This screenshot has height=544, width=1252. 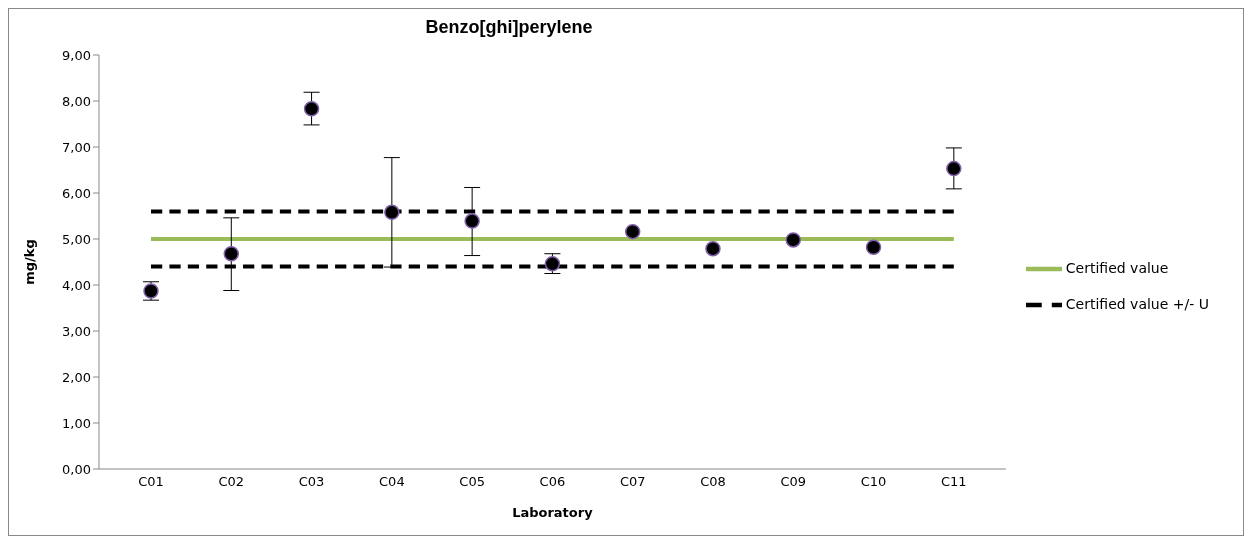 I want to click on x-tick-label: C05, so click(x=472, y=482).